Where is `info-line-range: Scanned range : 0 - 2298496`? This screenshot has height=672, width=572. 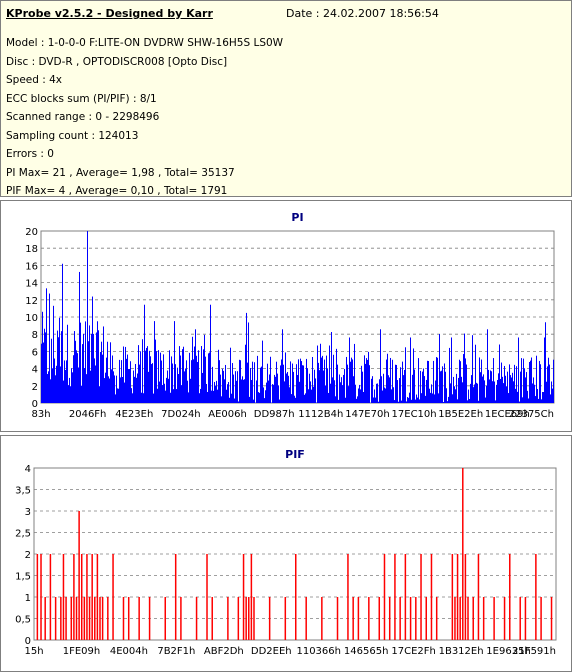 info-line-range: Scanned range : 0 - 2298496 is located at coordinates (83, 117).